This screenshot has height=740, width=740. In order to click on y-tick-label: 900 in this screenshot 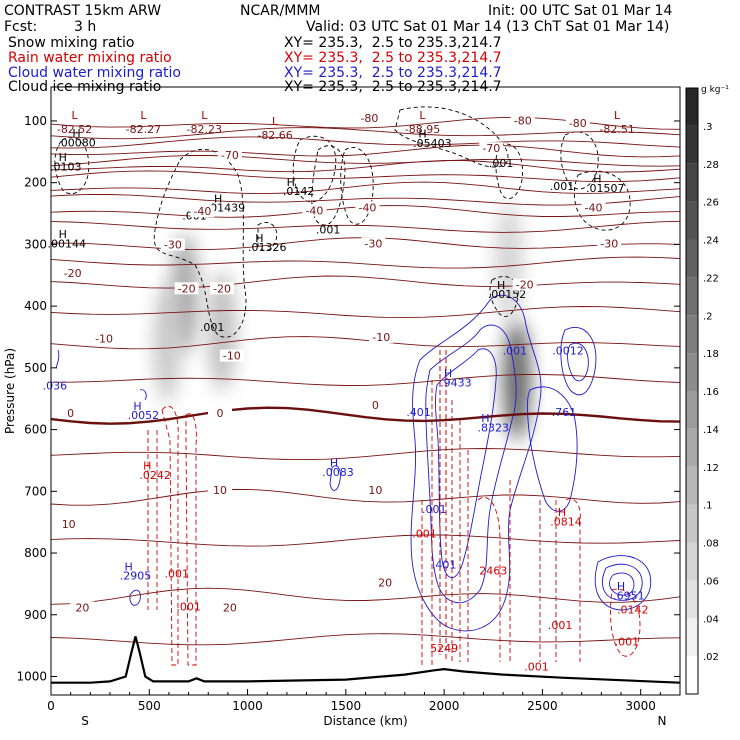, I will do `click(35, 615)`.